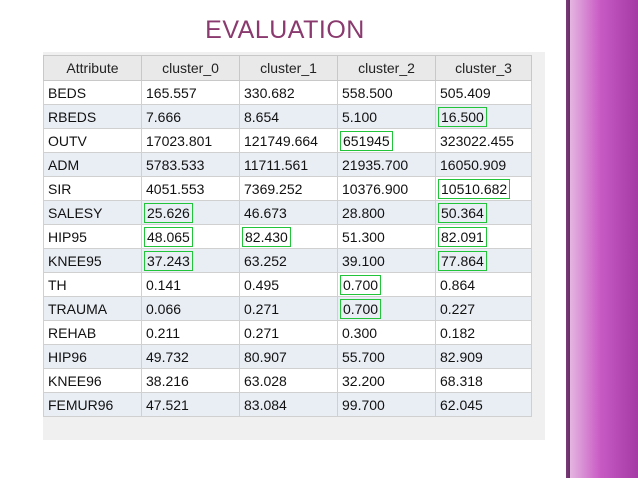  I want to click on table-row: BEDS 165.557 330.682 558.500 505.409, so click(287, 92).